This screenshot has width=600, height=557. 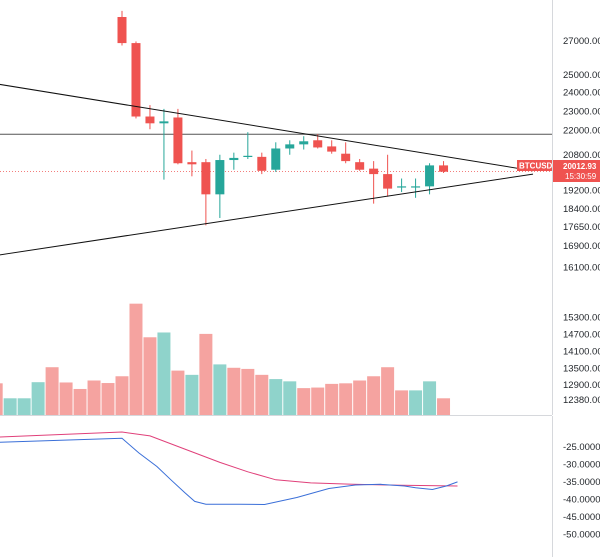 I want to click on volume-tick-label: 14700.00, so click(x=581, y=334).